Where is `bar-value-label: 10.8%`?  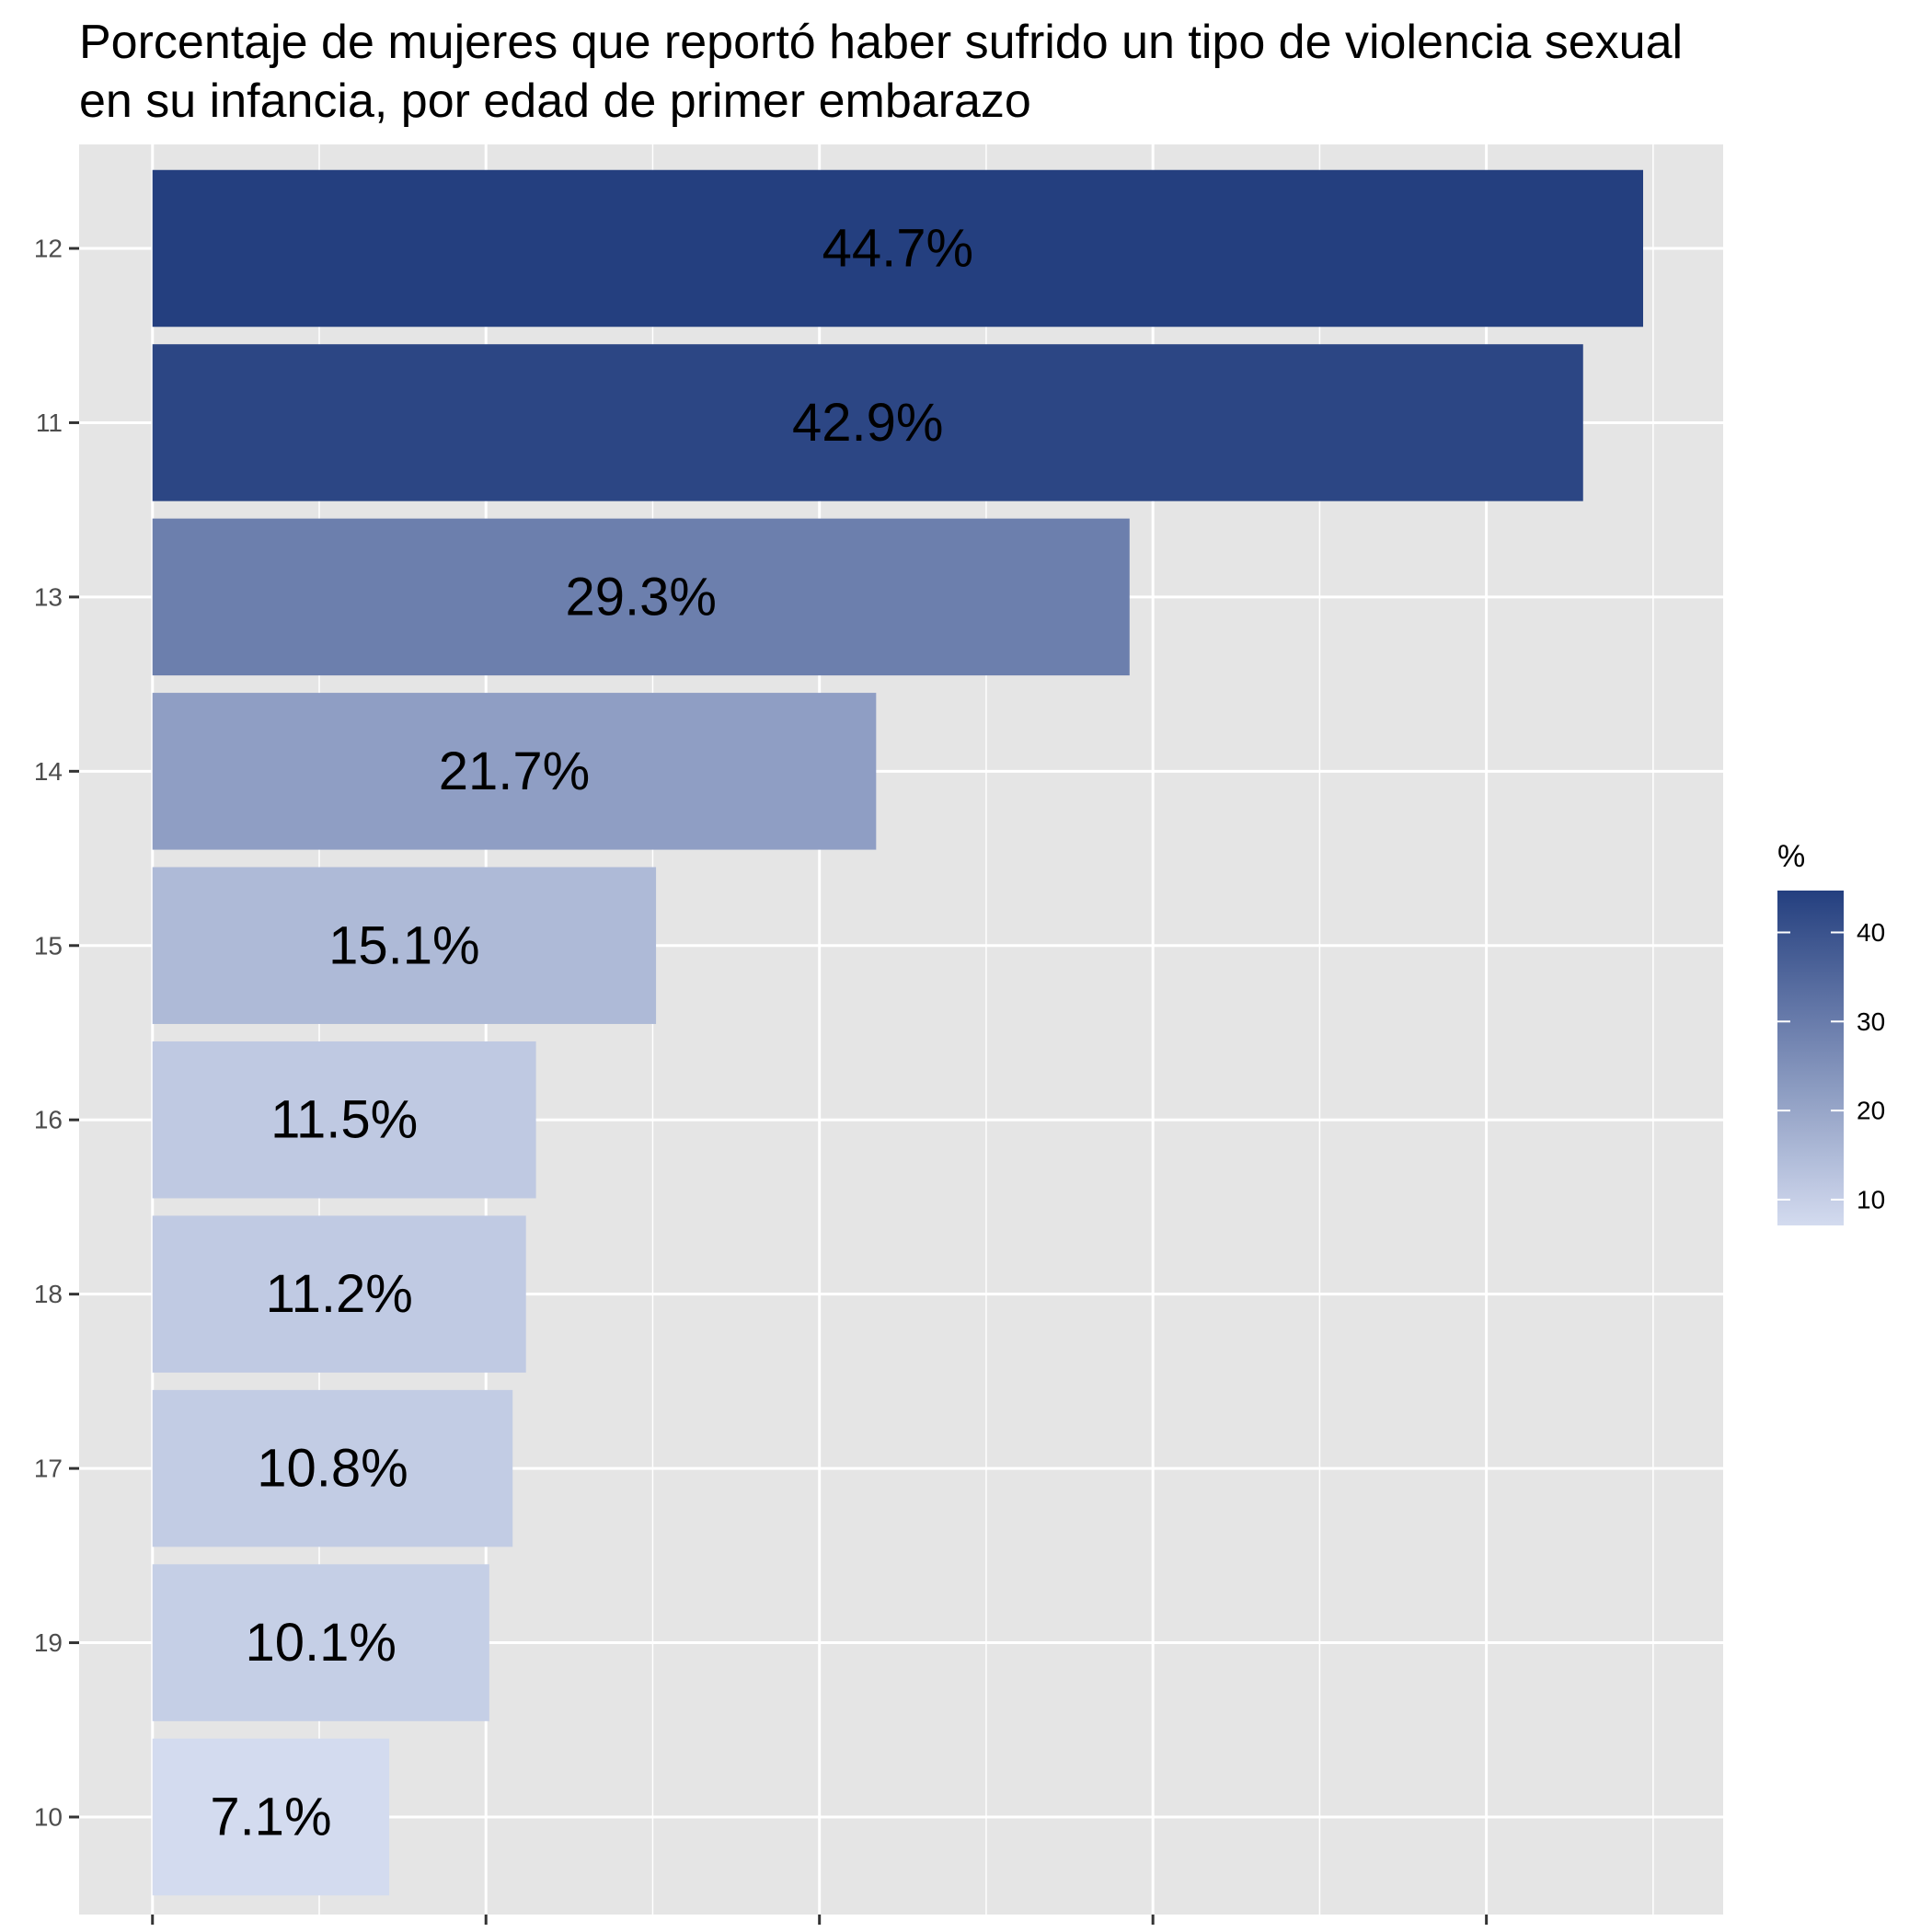 bar-value-label: 10.8% is located at coordinates (332, 1469).